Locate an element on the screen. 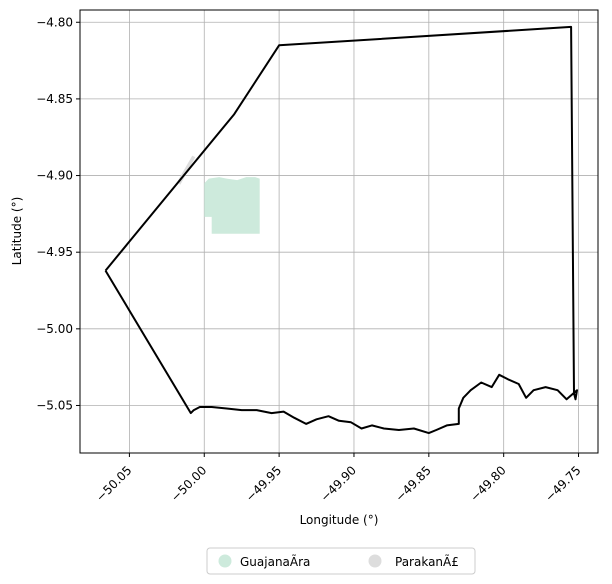 This screenshot has height=584, width=612. legend-label-guajanaira: GuajanaÃ­ra is located at coordinates (275, 561).